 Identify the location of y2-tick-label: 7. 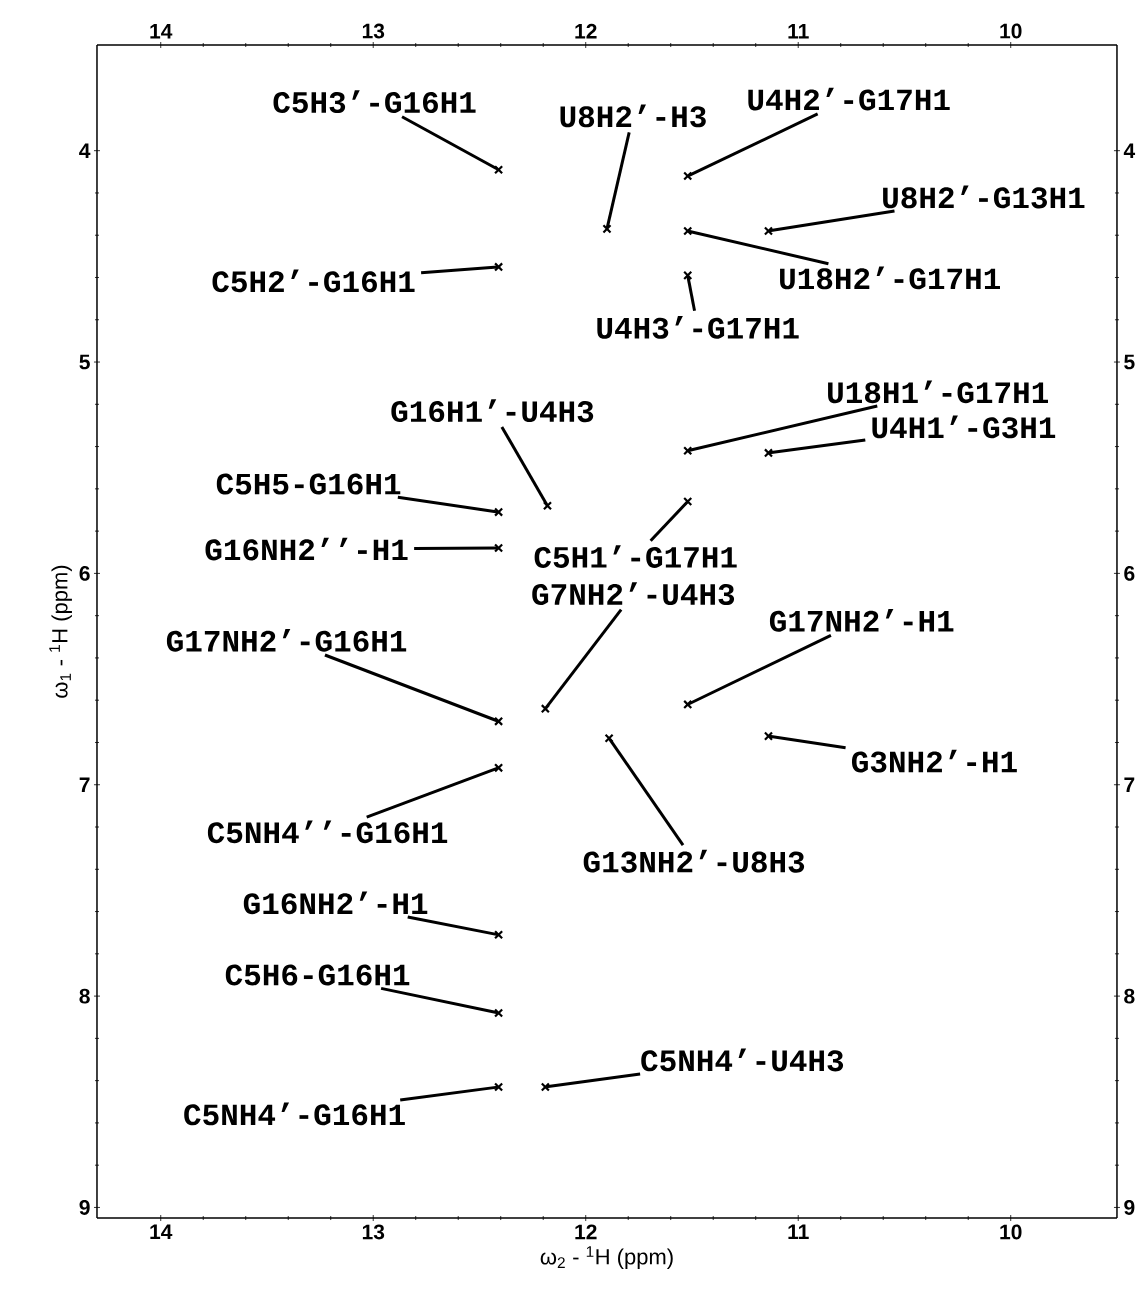
(1129, 784).